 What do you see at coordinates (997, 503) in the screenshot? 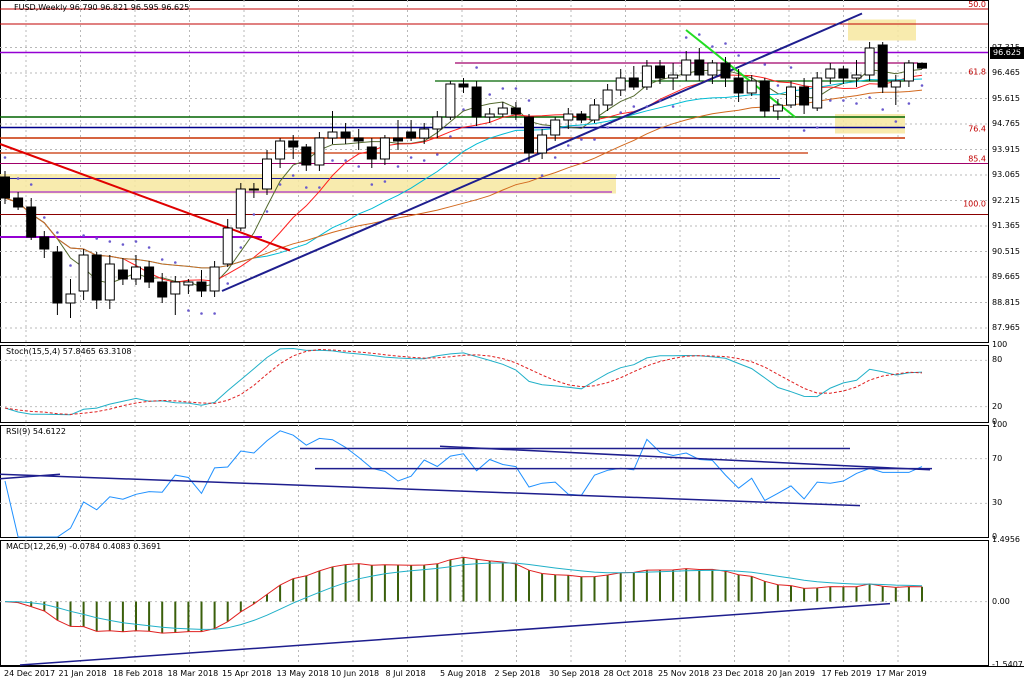
I see `y-tick-label: 30` at bounding box center [997, 503].